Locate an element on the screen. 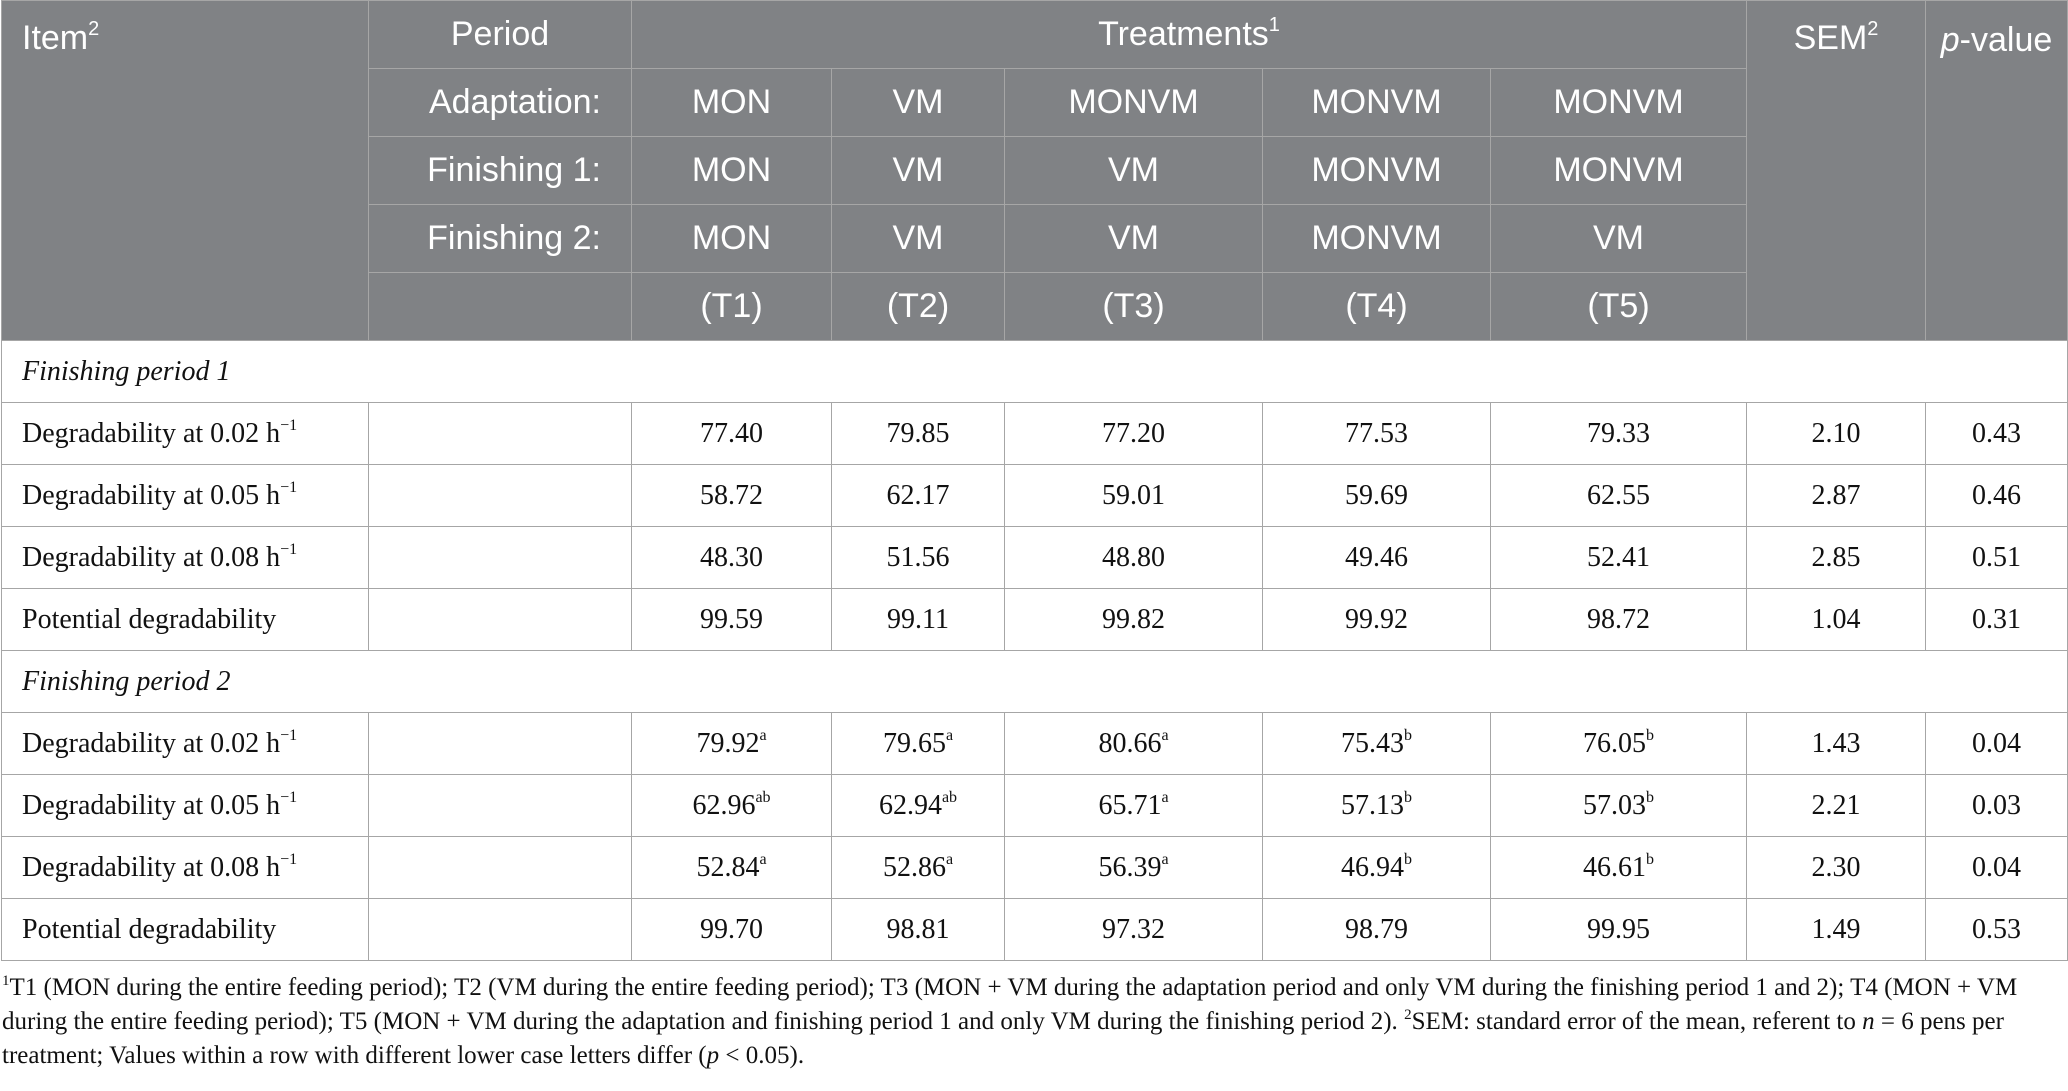 The image size is (2068, 1091). code-t2: (T2) is located at coordinates (918, 306).